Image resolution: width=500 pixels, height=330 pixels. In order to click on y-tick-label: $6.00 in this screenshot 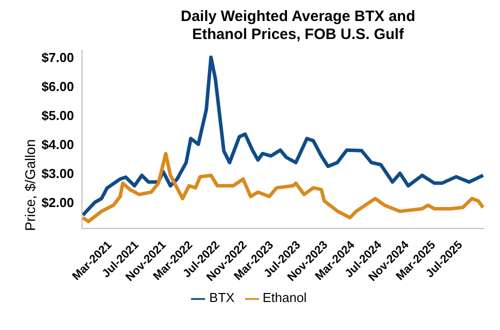, I will do `click(57, 86)`.